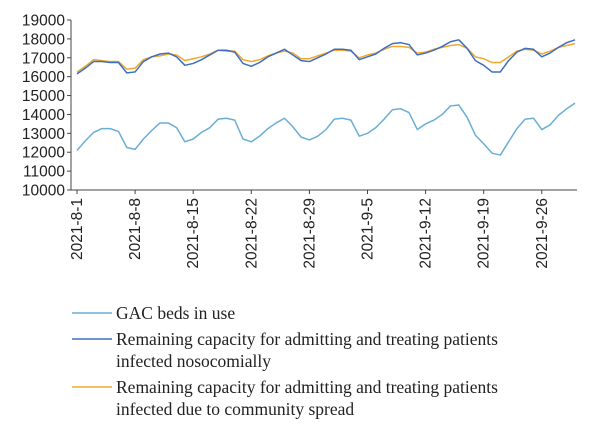  Describe the element at coordinates (43, 77) in the screenshot. I see `y-tick-label: 16000` at that location.